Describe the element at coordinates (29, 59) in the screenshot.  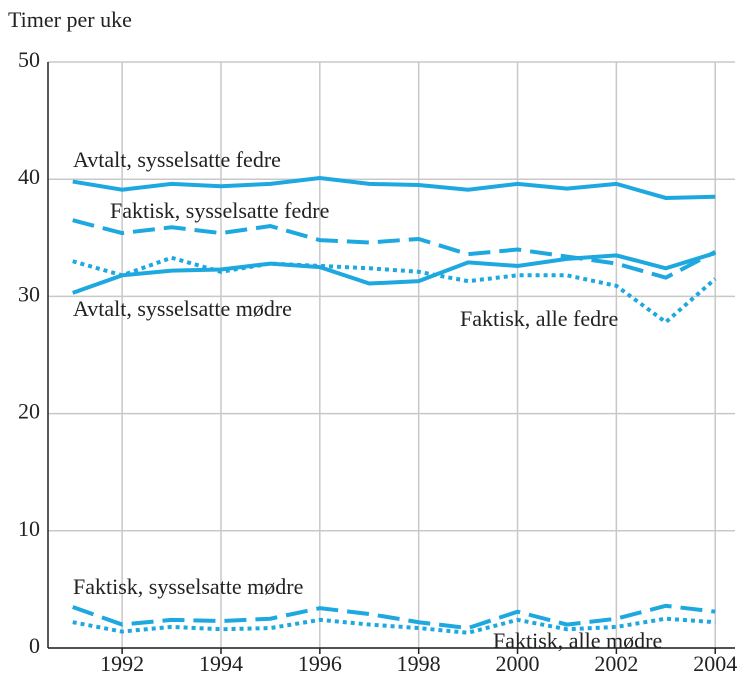
I see `y-tick-label: 50` at that location.